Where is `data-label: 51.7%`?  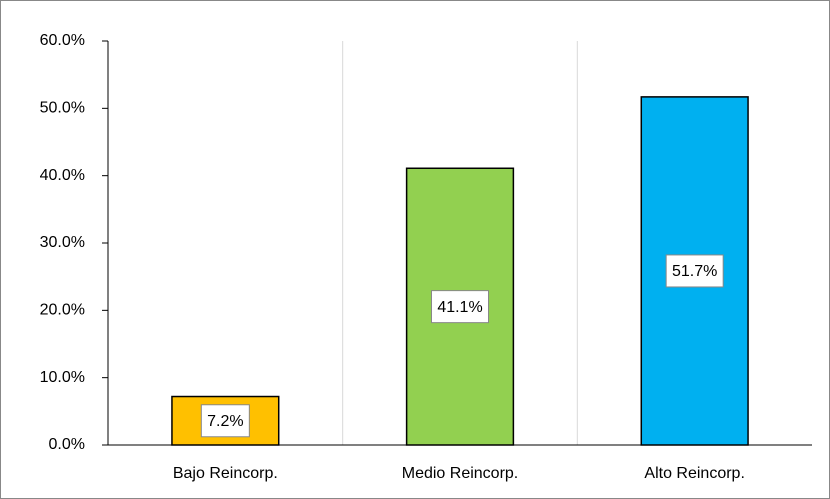
data-label: 51.7% is located at coordinates (694, 271).